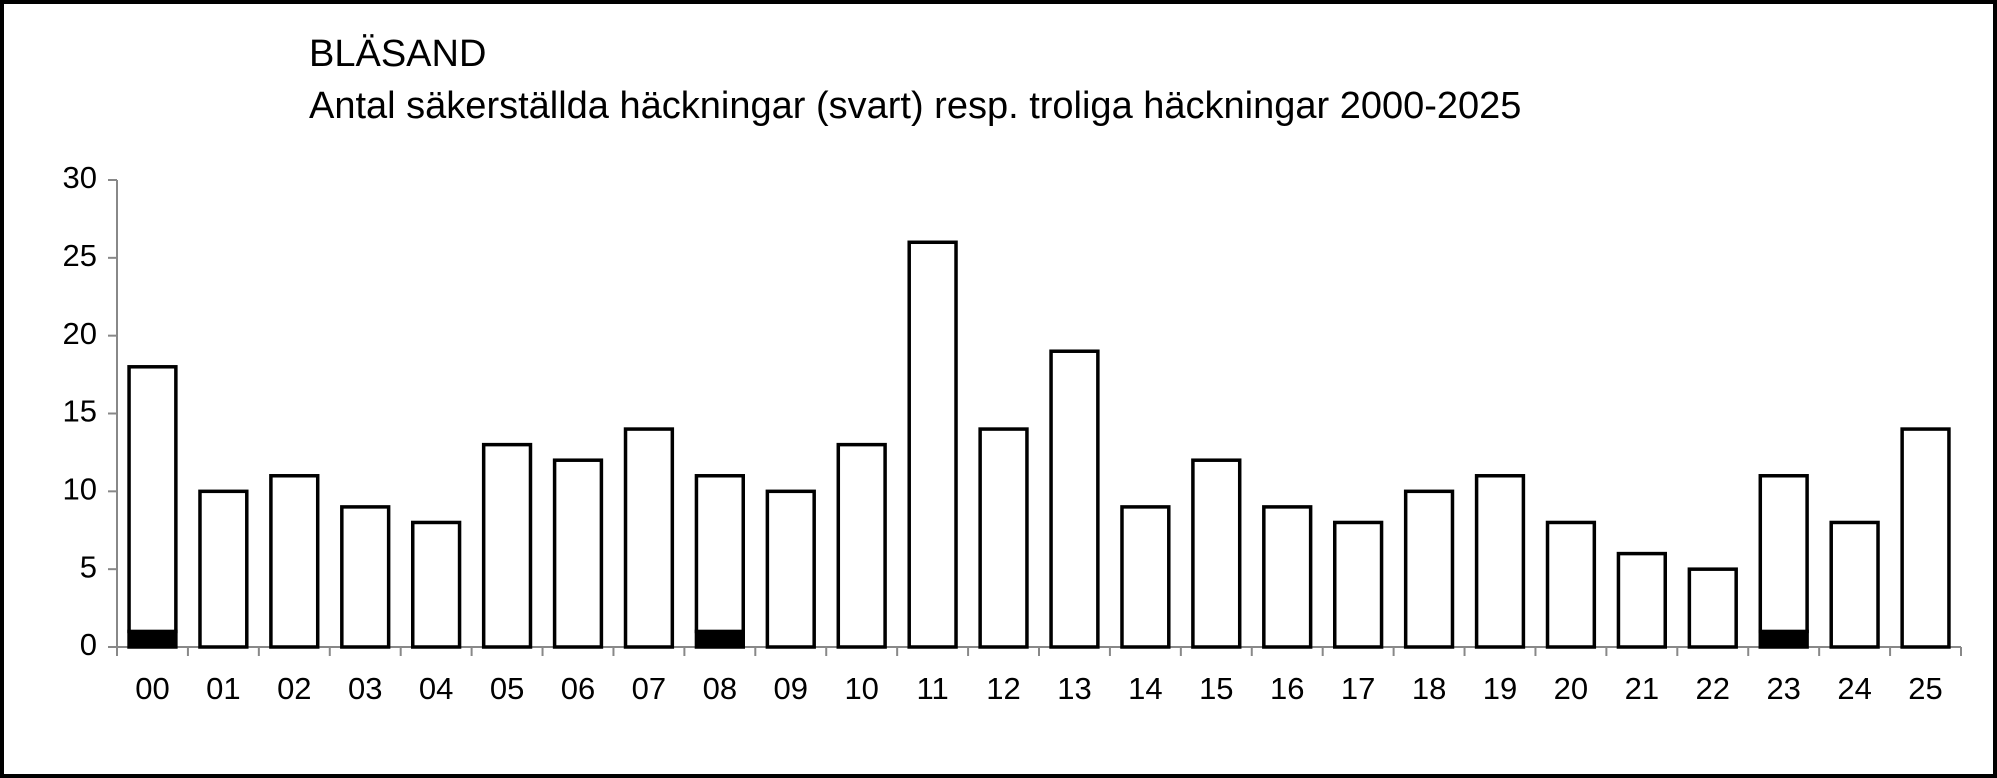 This screenshot has height=778, width=1997. What do you see at coordinates (1500, 688) in the screenshot?
I see `x-tick-label: 19` at bounding box center [1500, 688].